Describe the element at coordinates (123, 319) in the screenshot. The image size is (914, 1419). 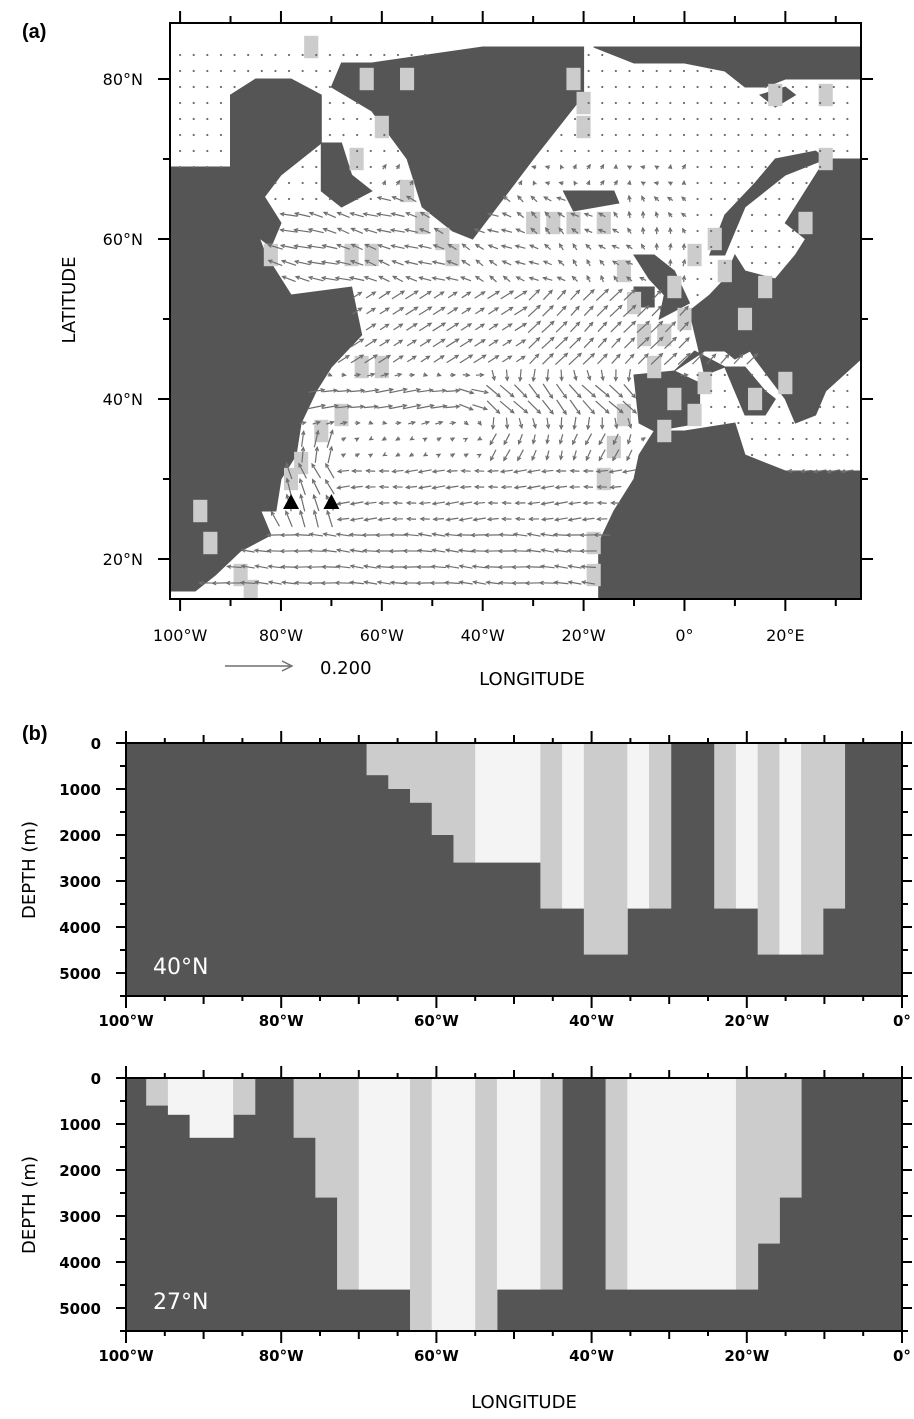
I see `map-y-tick-labels: 20°N40°N60°N80°N` at that location.